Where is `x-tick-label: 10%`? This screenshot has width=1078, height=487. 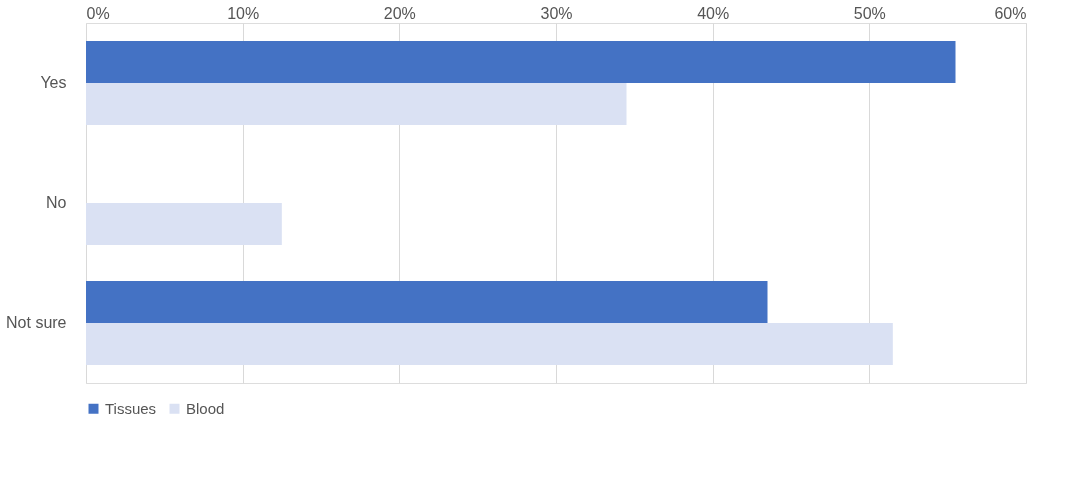
x-tick-label: 10% is located at coordinates (243, 13).